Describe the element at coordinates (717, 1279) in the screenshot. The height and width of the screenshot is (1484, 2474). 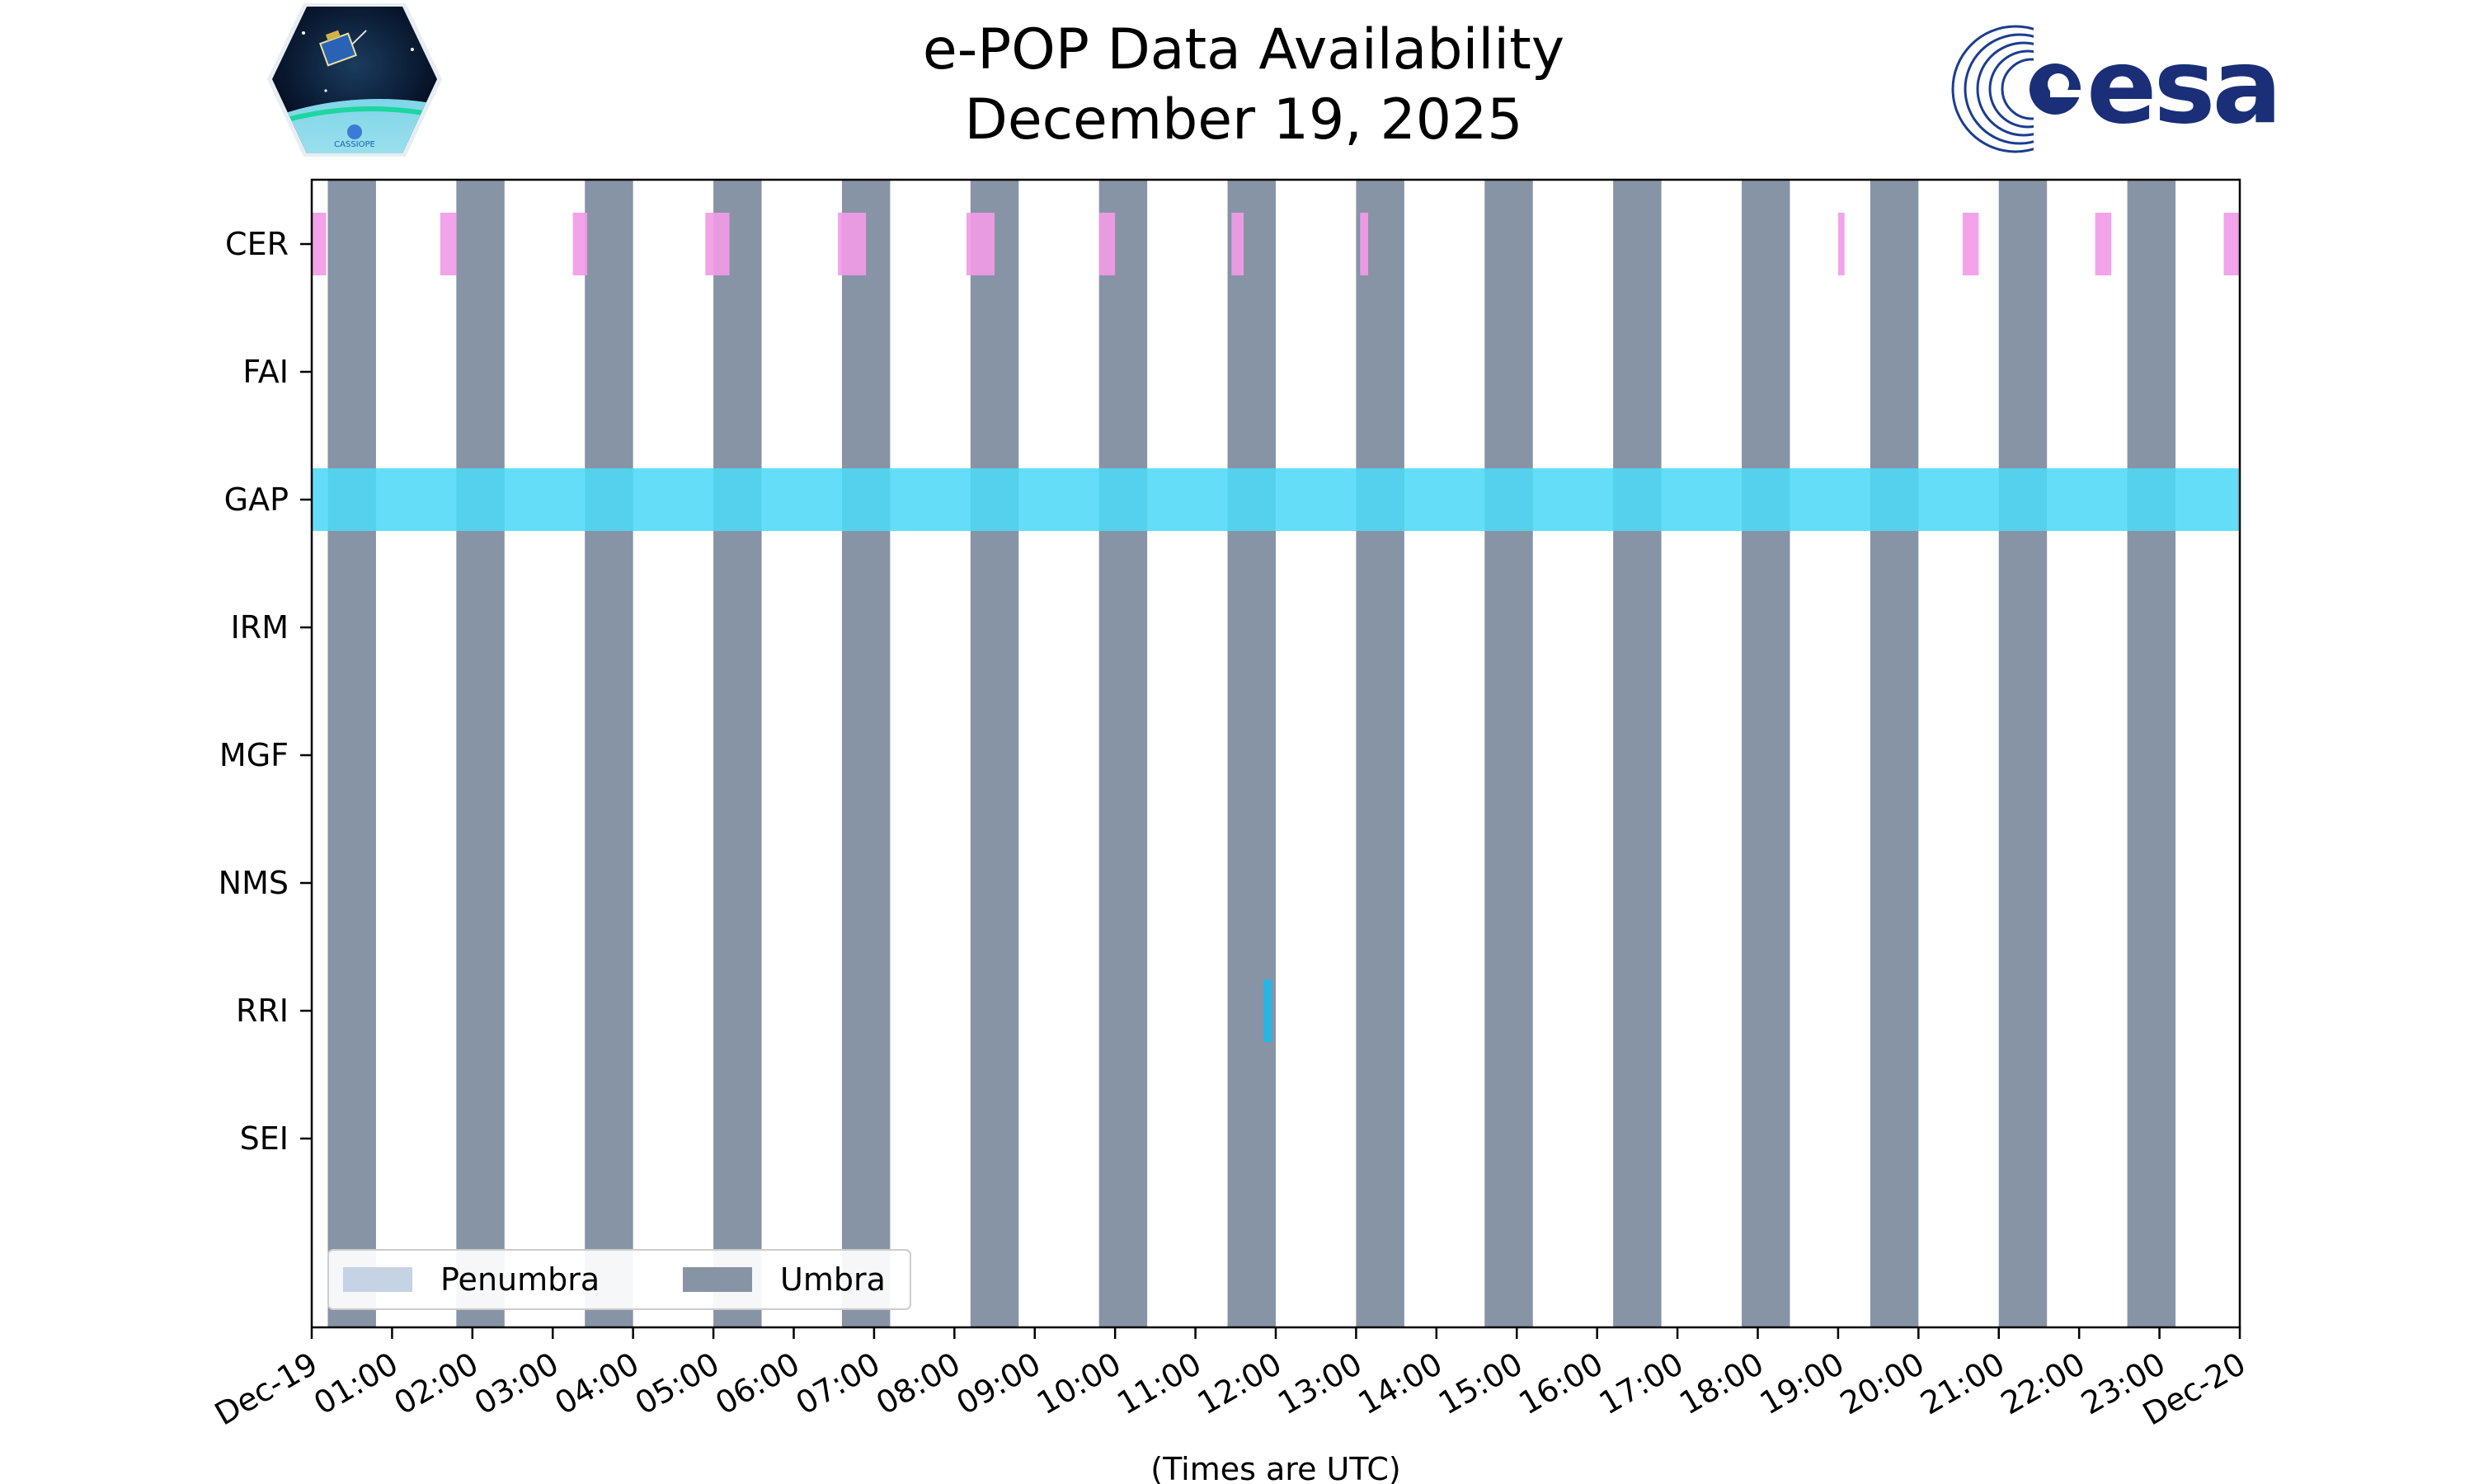
I see `legend-swatch-umbra` at that location.